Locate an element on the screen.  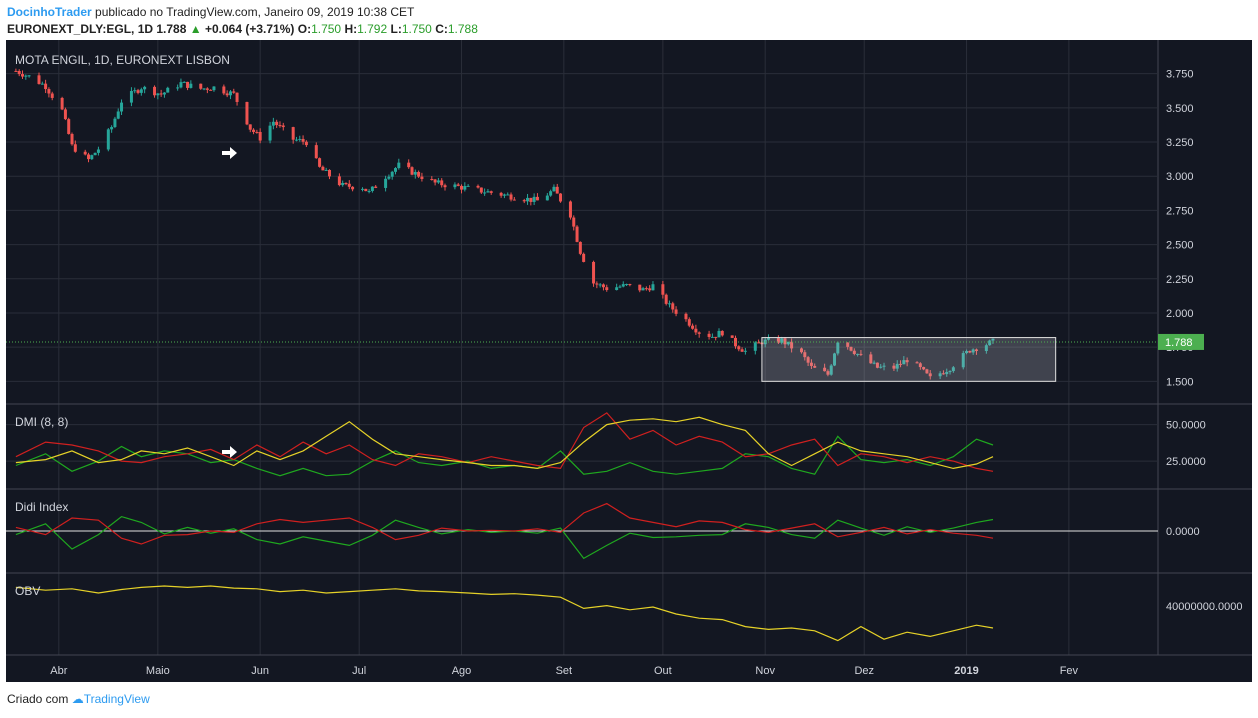
time-axis-label: Out is located at coordinates (663, 671).